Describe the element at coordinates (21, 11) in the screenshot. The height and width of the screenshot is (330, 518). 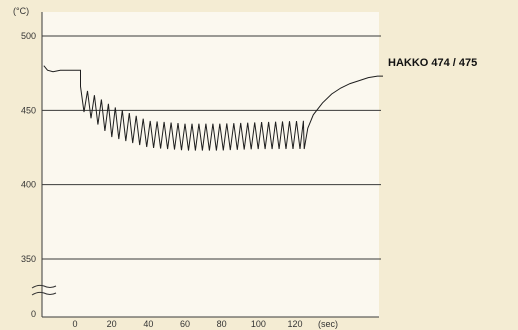
I see `y-unit-label: (°C)` at that location.